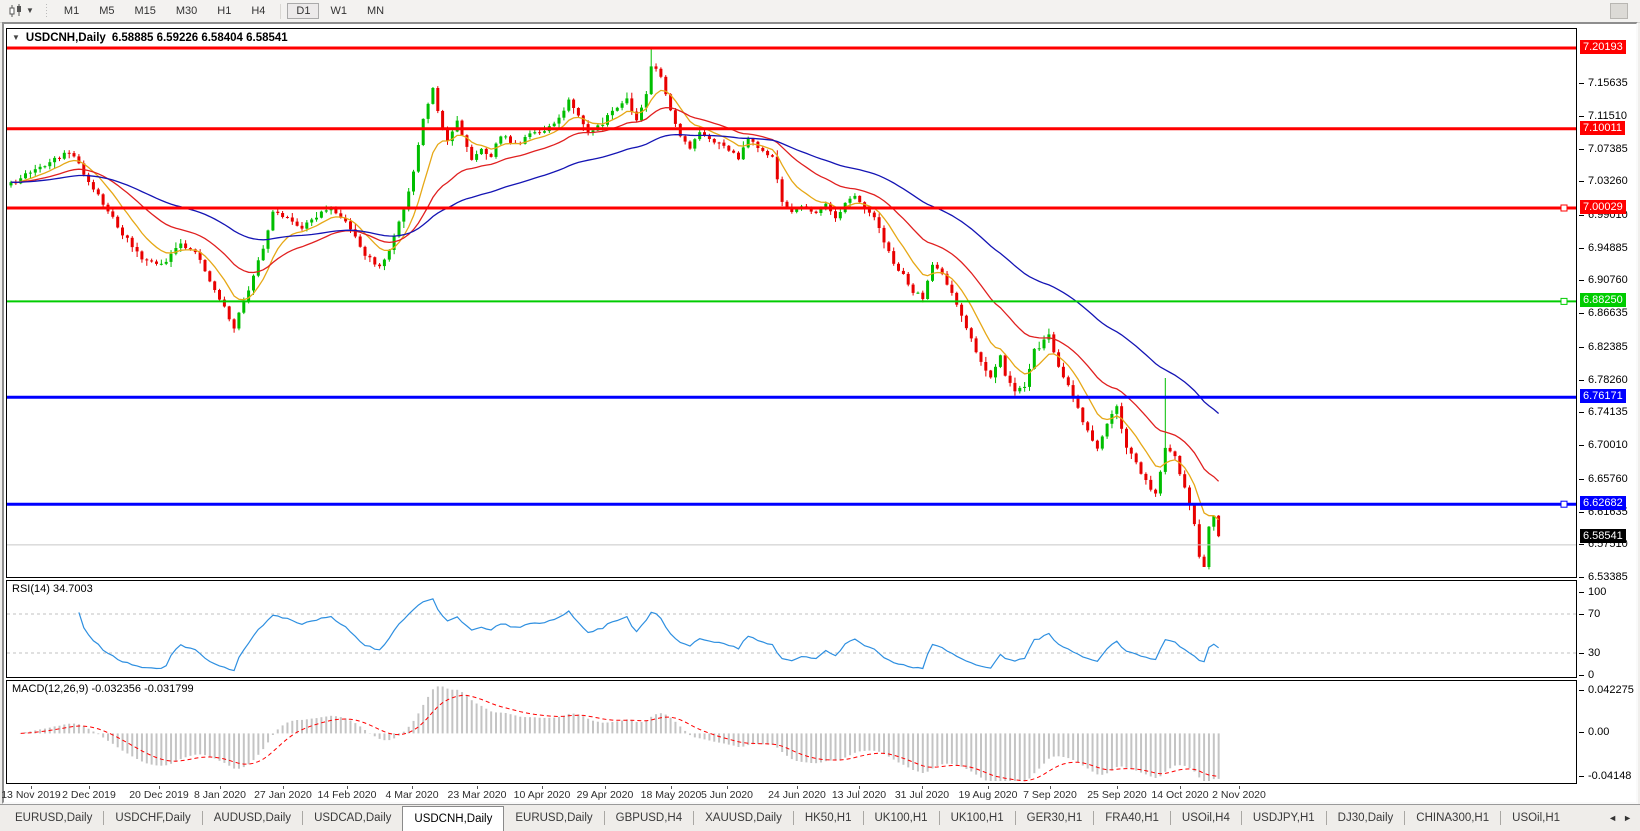  I want to click on price-tick-label: 7.11510, so click(1603, 116).